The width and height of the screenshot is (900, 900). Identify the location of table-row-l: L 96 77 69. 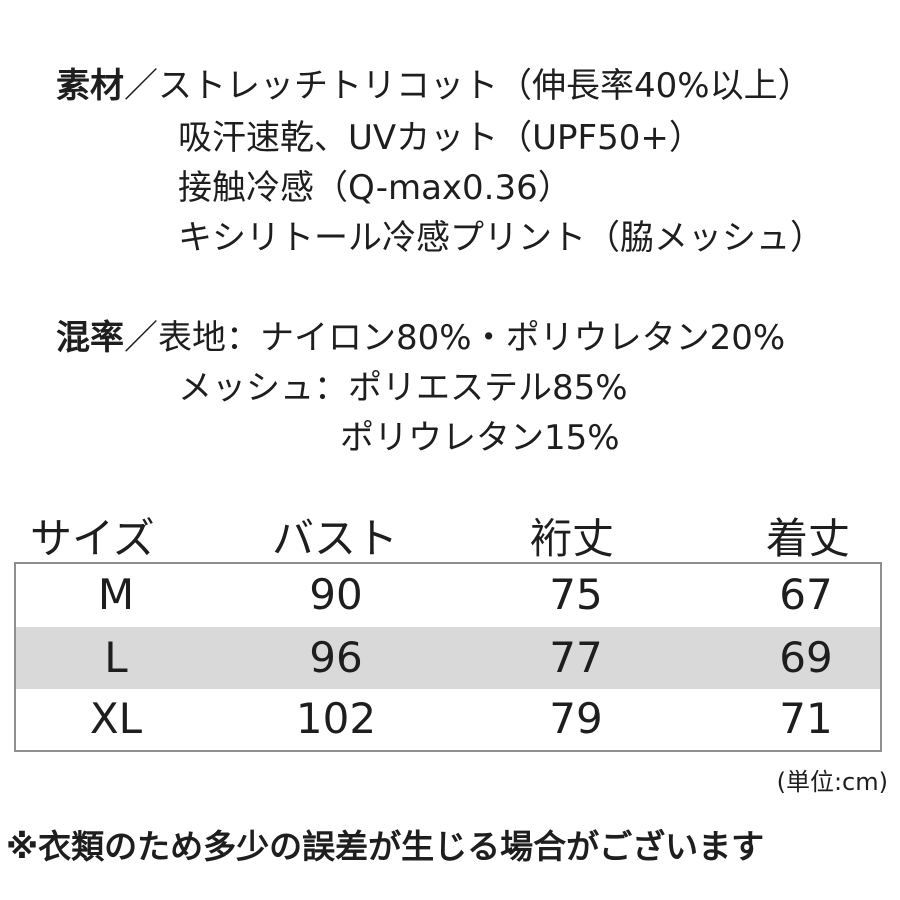
(448, 658).